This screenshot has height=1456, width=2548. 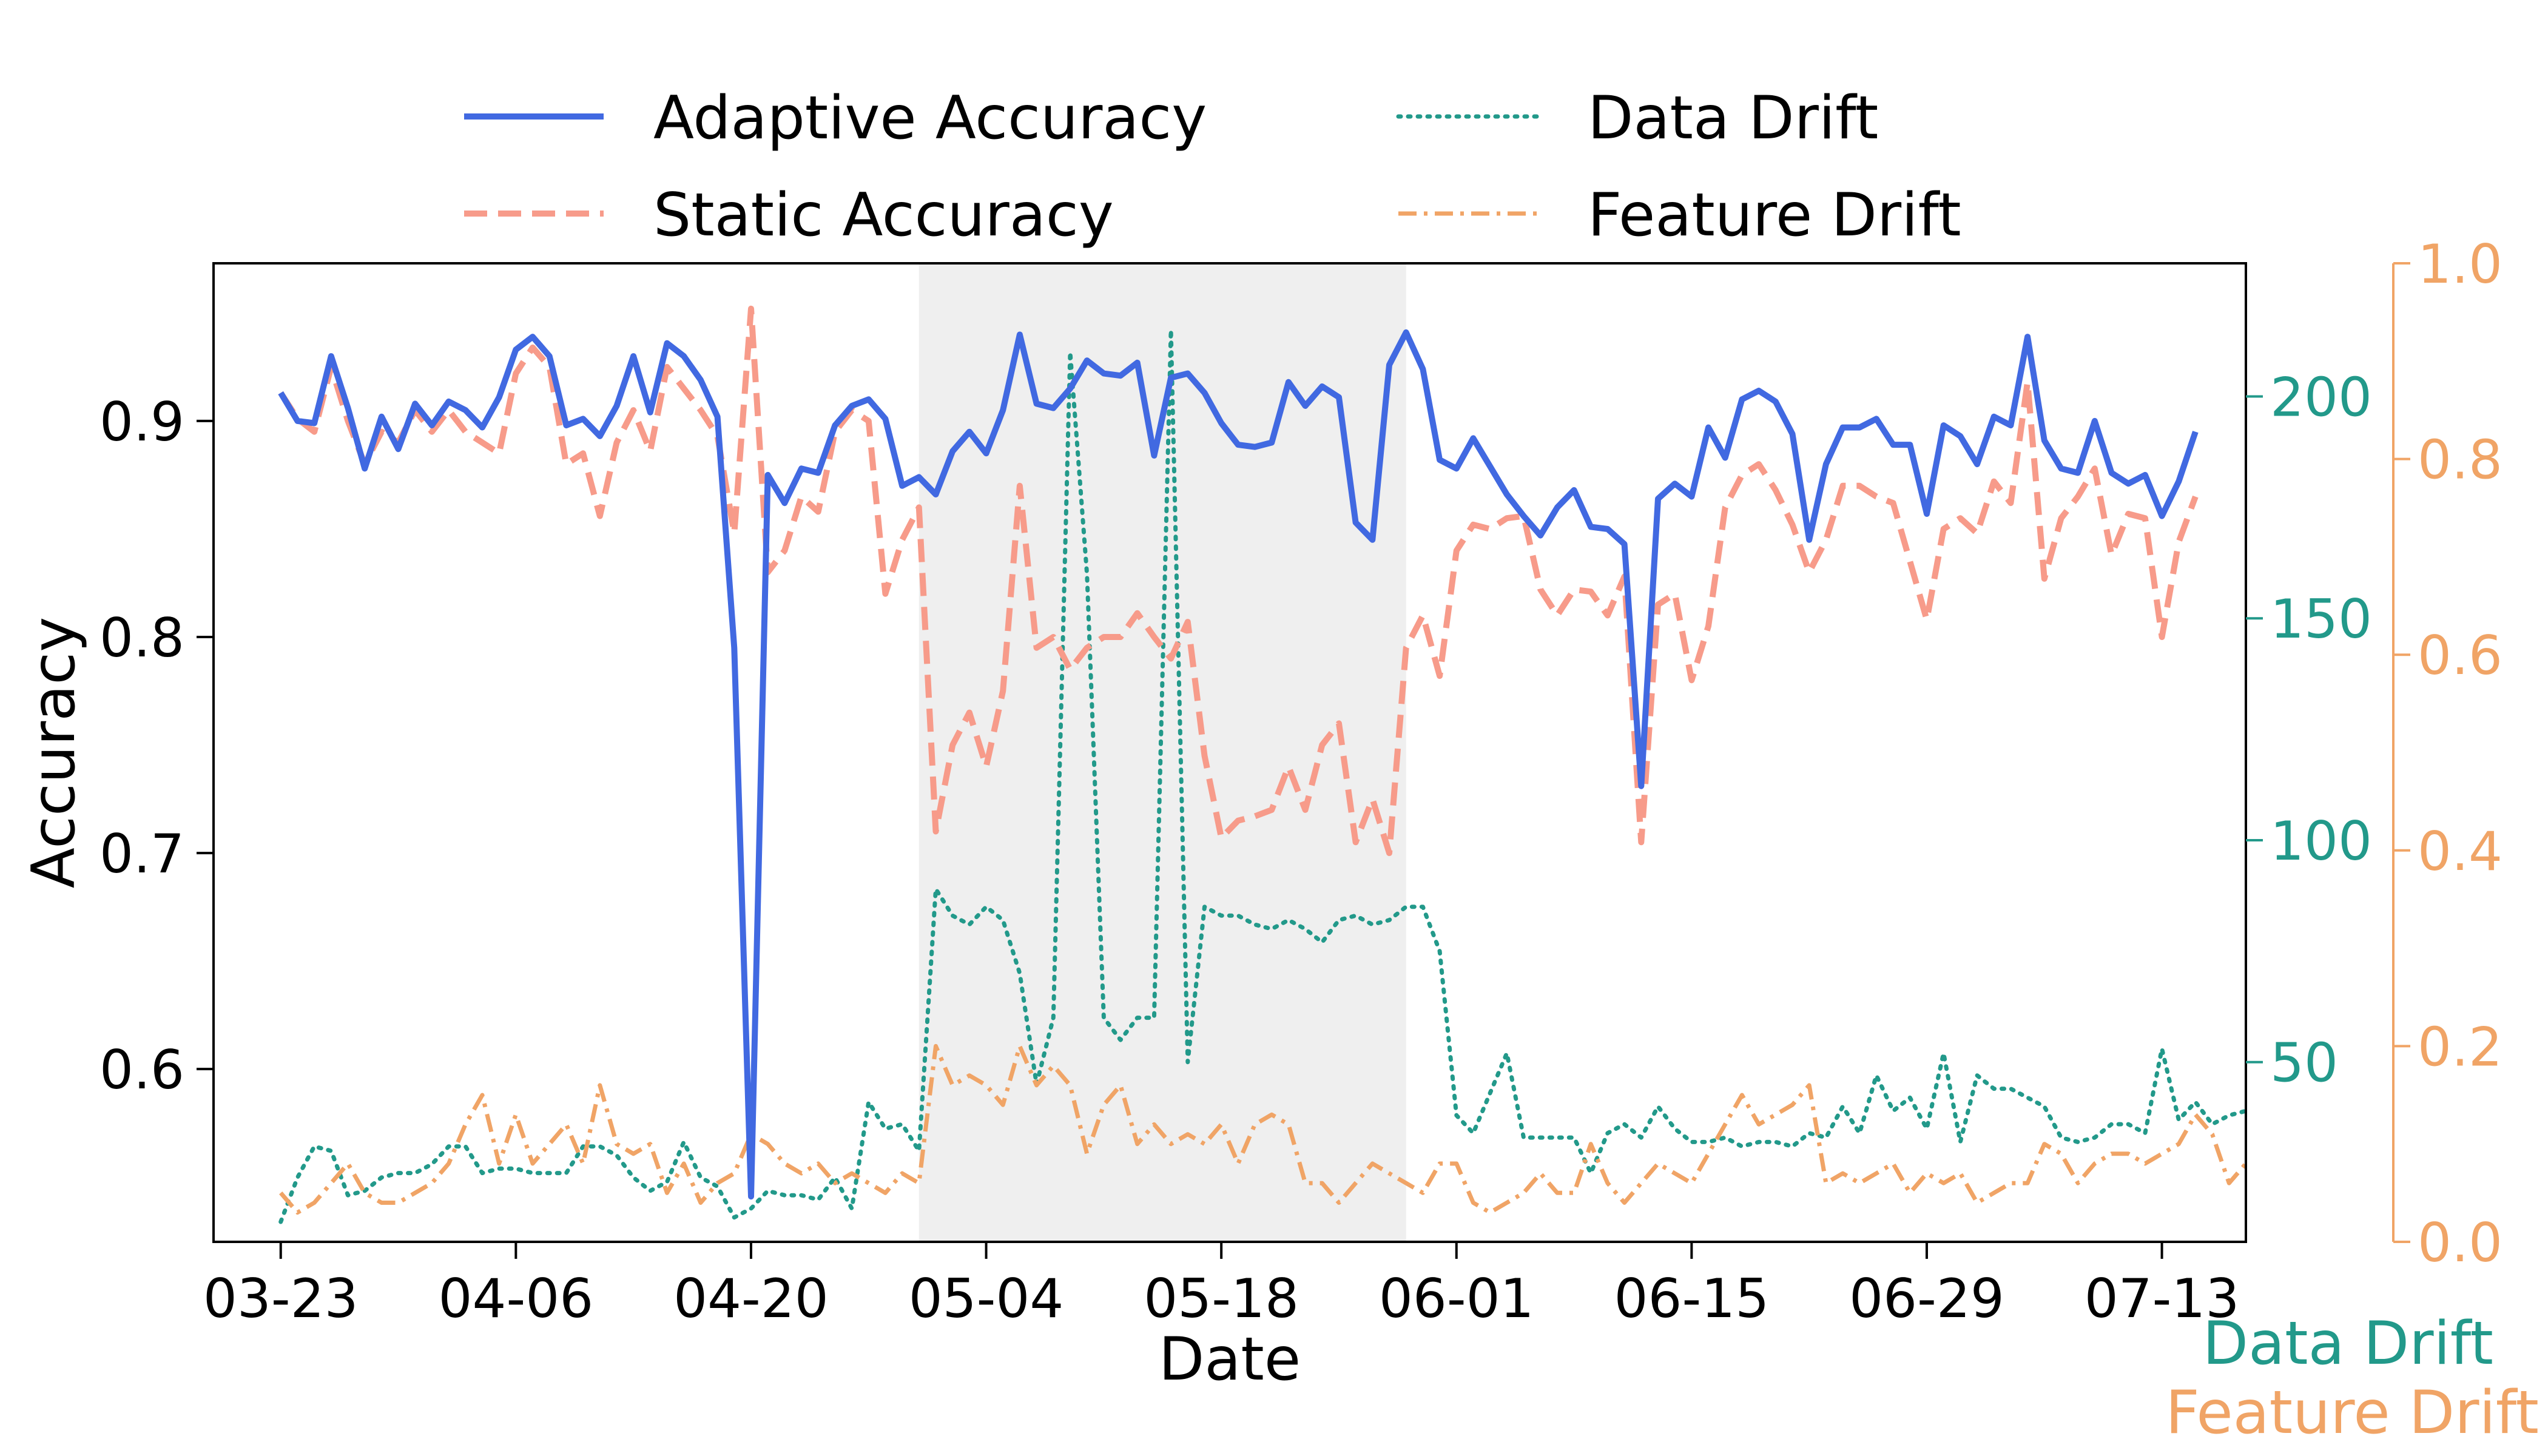 I want to click on y-axis-feature-drift: 0.0 0.2 0.4 0.6 0.8 1.0, so click(x=2447, y=753).